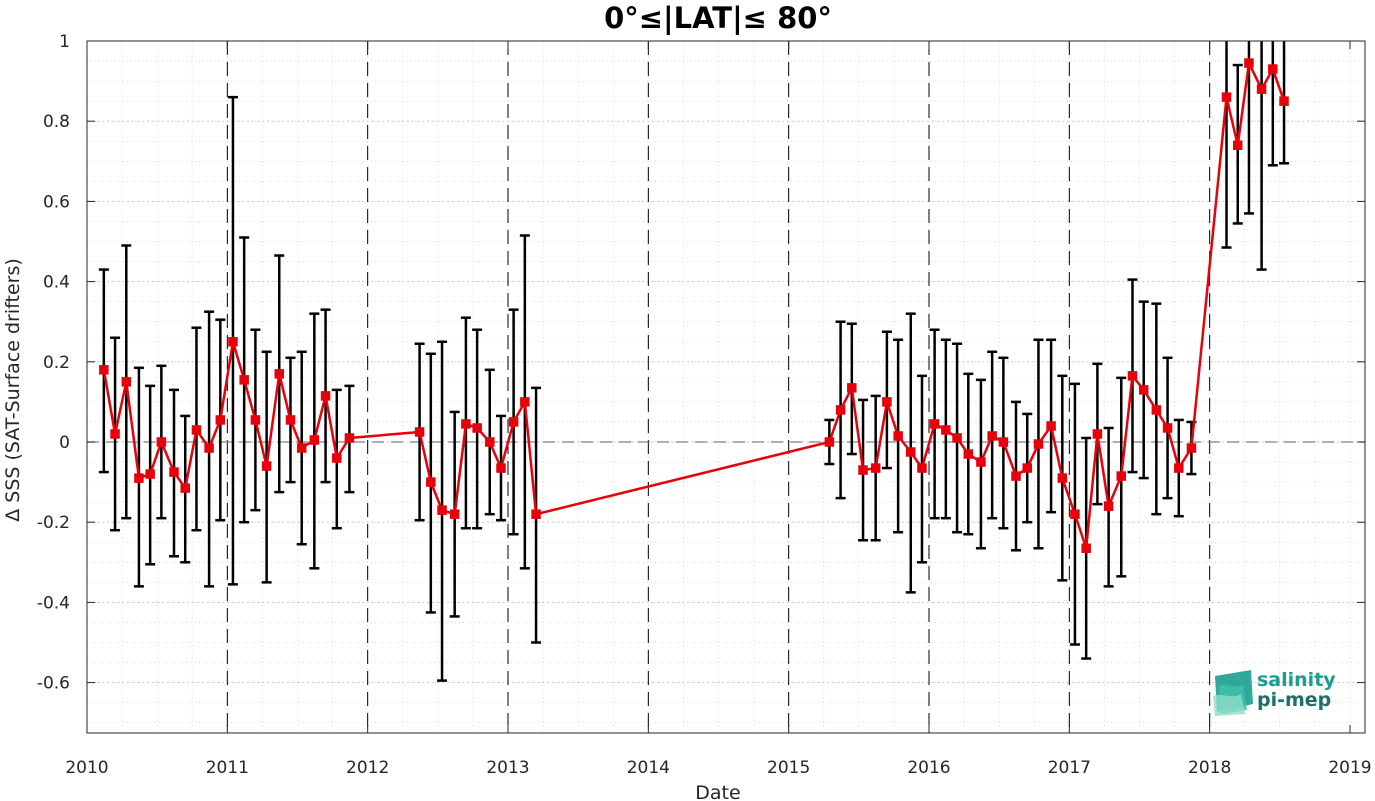  What do you see at coordinates (718, 768) in the screenshot?
I see `x-tick-labels: 2010 2011 2012 2013 2014 2015 2016 2017 2018 2019` at bounding box center [718, 768].